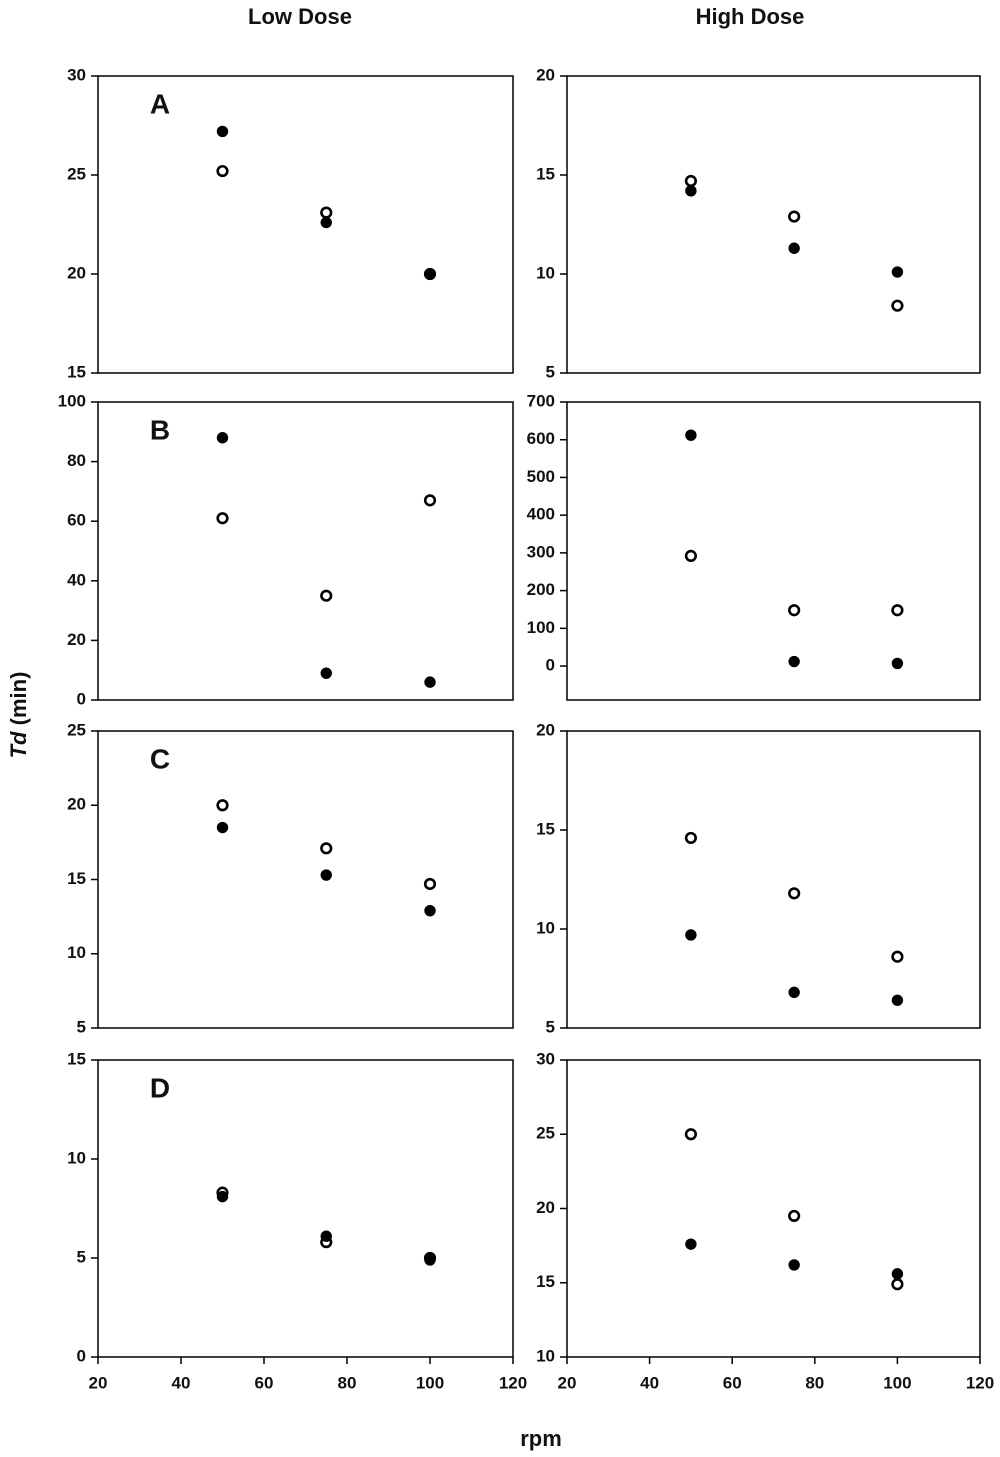 This screenshot has height=1457, width=1000. I want to click on y-tick-label: 600, so click(541, 438).